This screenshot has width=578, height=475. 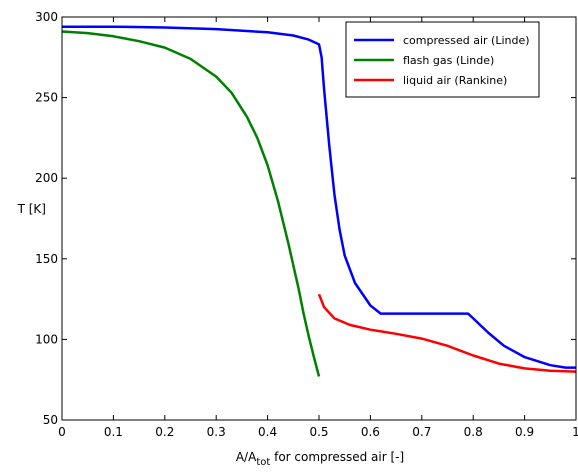 What do you see at coordinates (46, 339) in the screenshot?
I see `y-tick-label: 100` at bounding box center [46, 339].